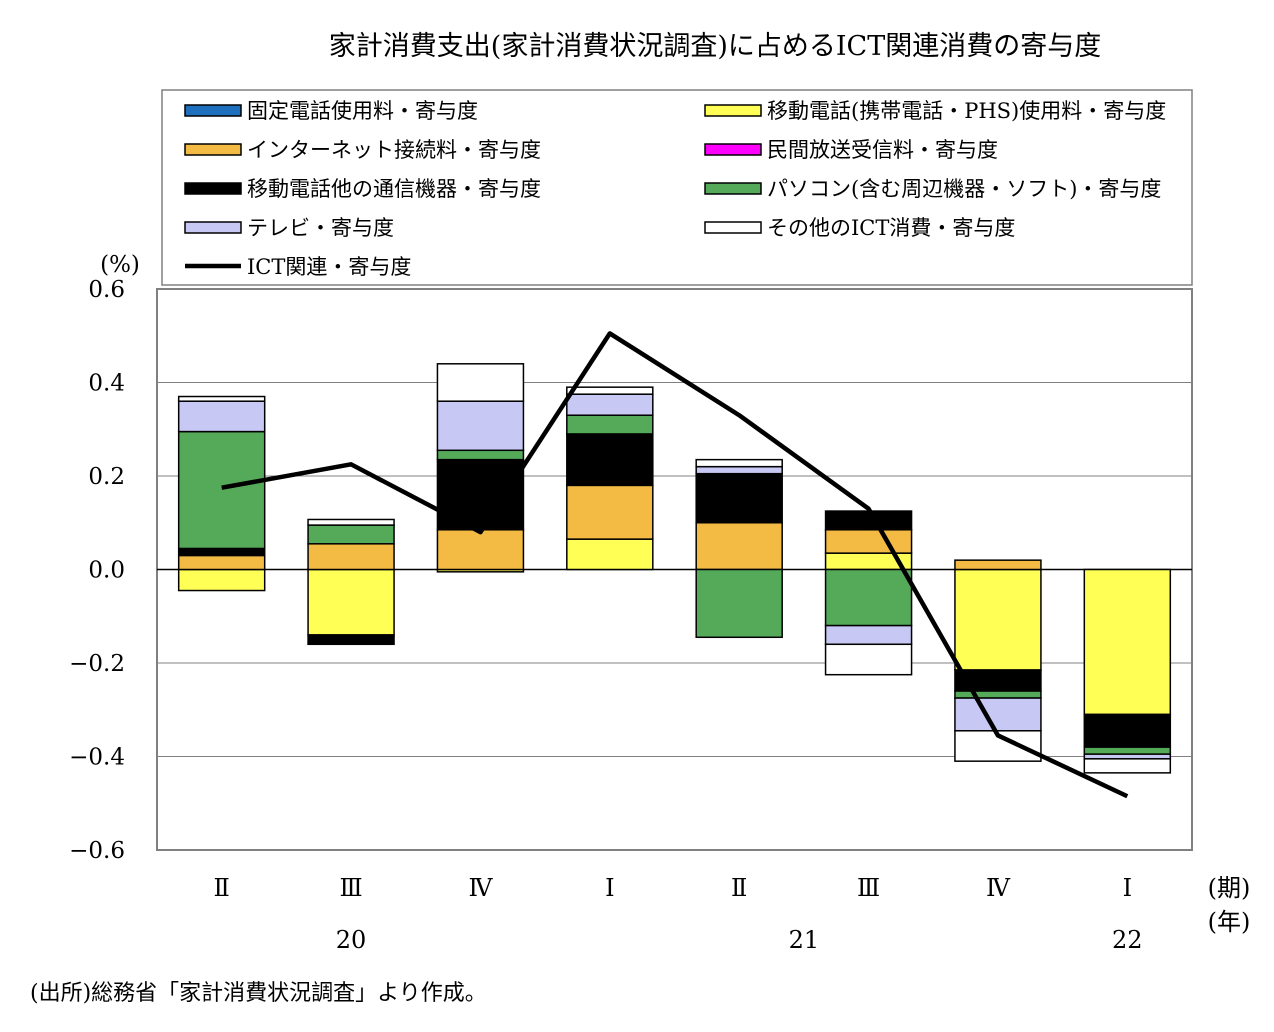  I want to click on y-tick-label: 0.6, so click(106, 290).